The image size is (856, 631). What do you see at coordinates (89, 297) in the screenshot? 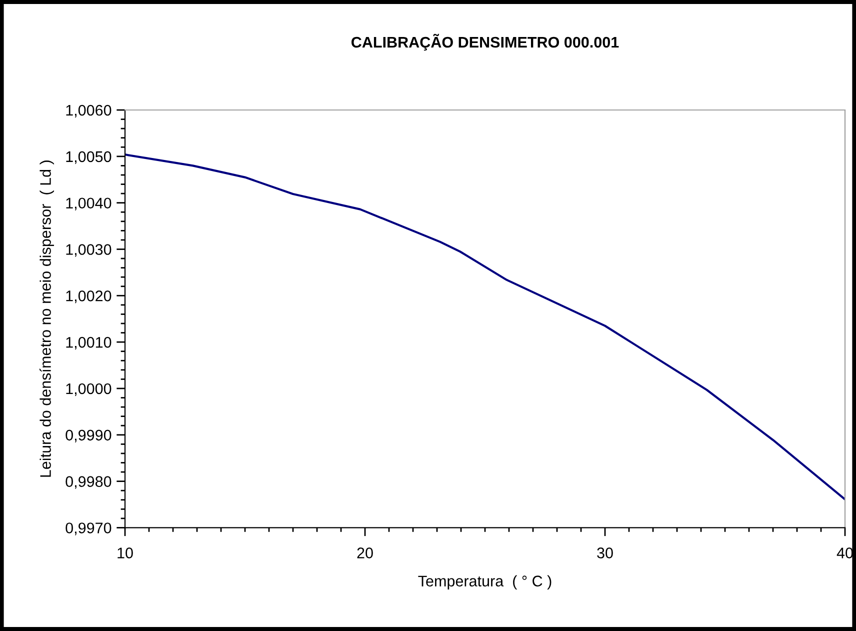
I see `y-tick-label: 1,0020` at bounding box center [89, 297].